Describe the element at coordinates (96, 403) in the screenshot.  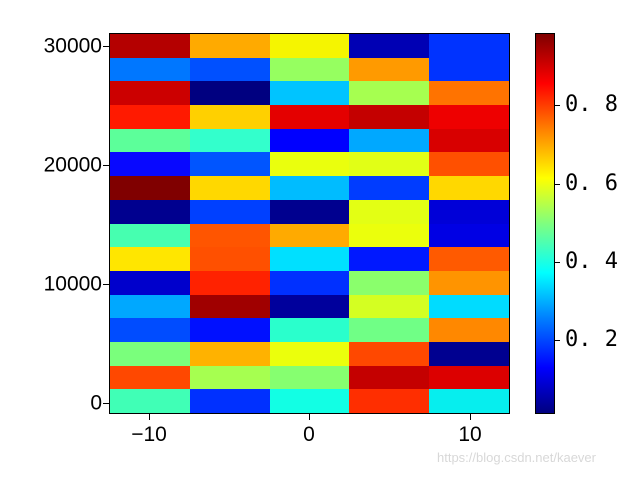
I see `y-tick-label: 0` at that location.